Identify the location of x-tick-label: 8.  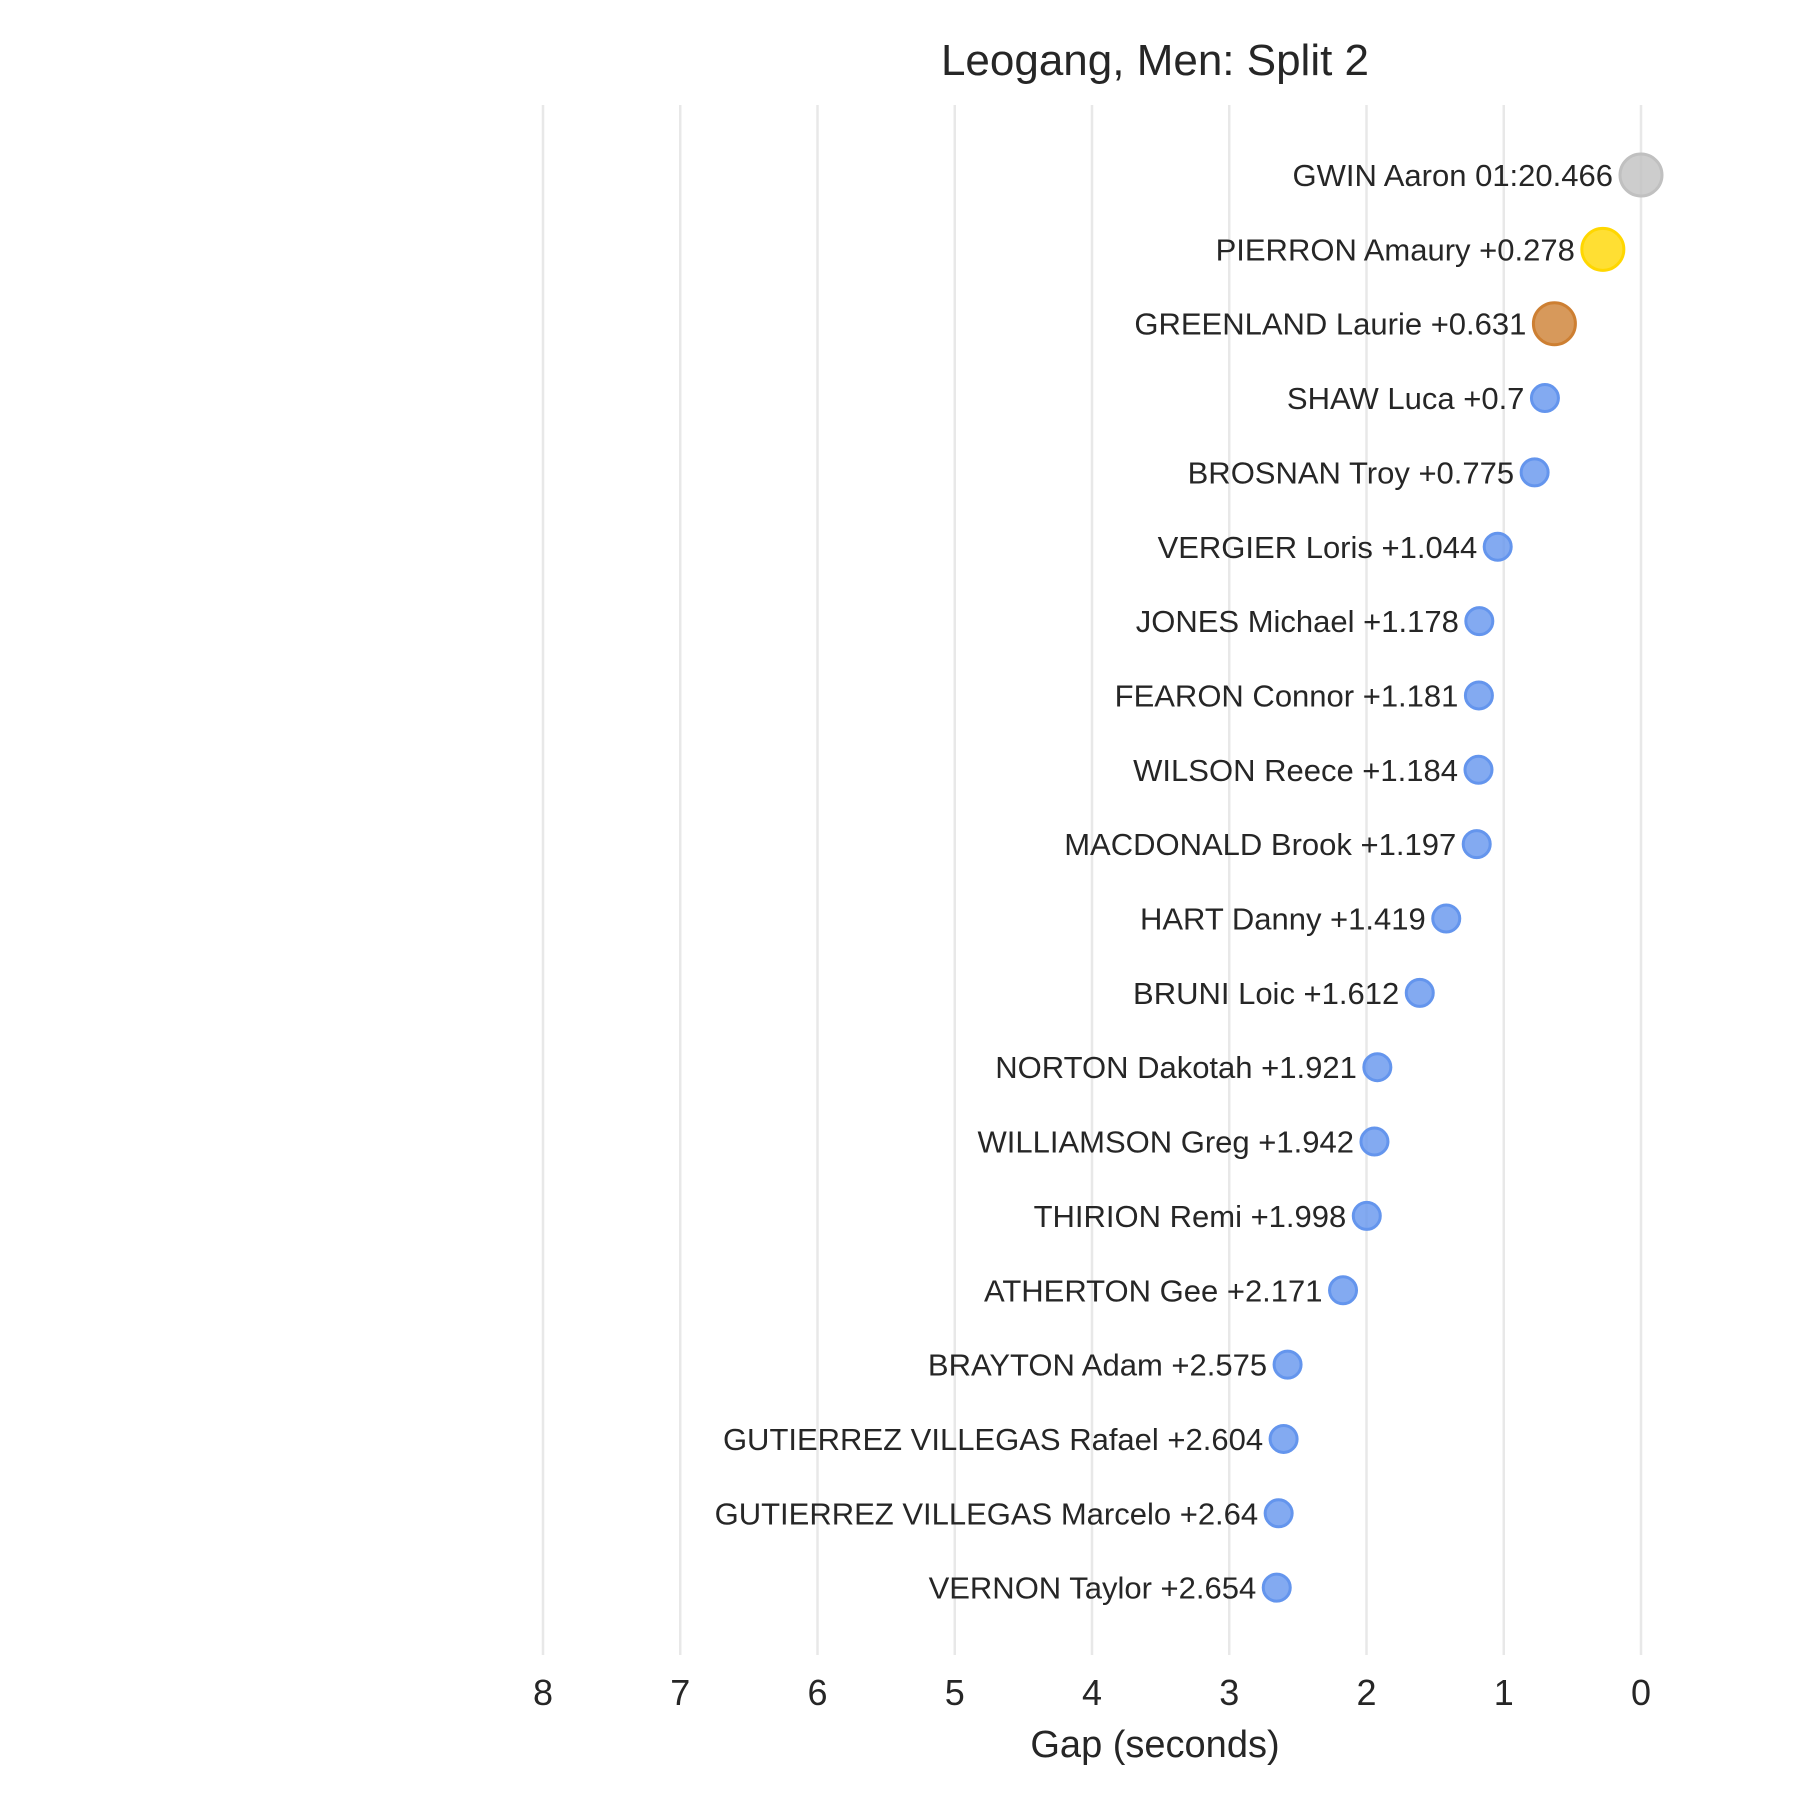
(543, 1692).